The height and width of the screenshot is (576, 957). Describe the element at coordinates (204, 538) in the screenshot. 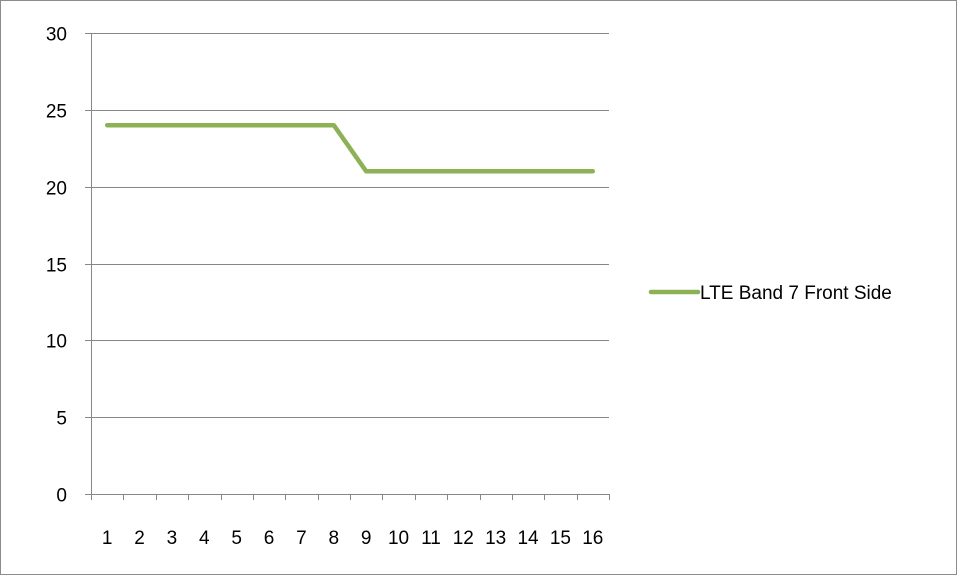

I see `x-tick-label: 4` at that location.